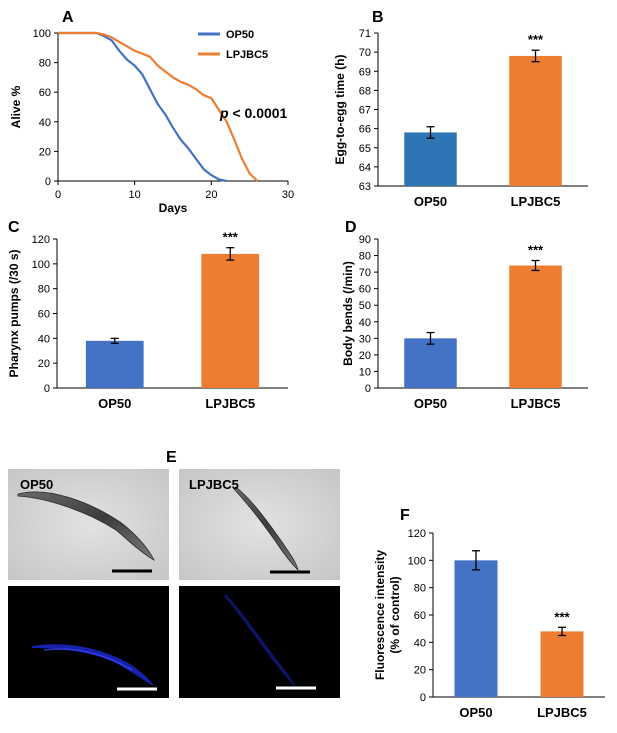 Image resolution: width=617 pixels, height=733 pixels. I want to click on a-p-value: p < 0.0001, so click(253, 113).